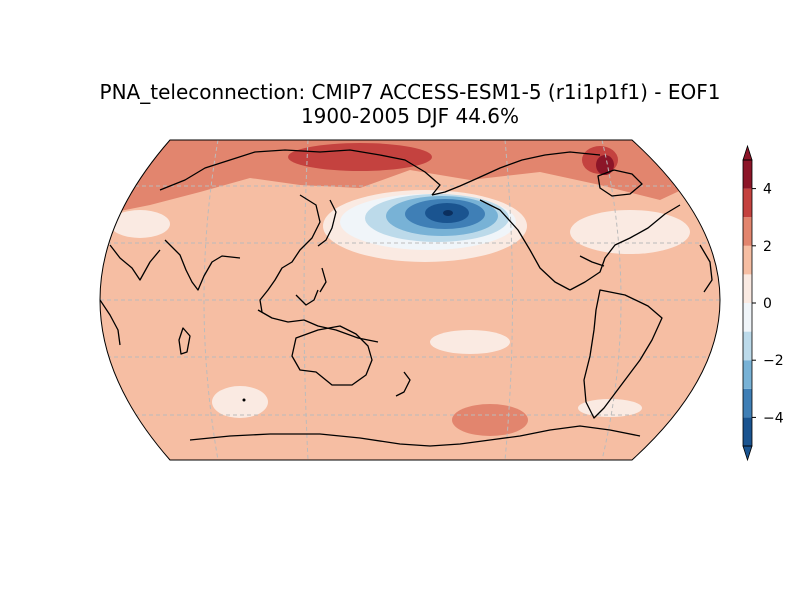 The width and height of the screenshot is (800, 600). What do you see at coordinates (318, 326) in the screenshot?
I see `coast-maritime-continent` at bounding box center [318, 326].